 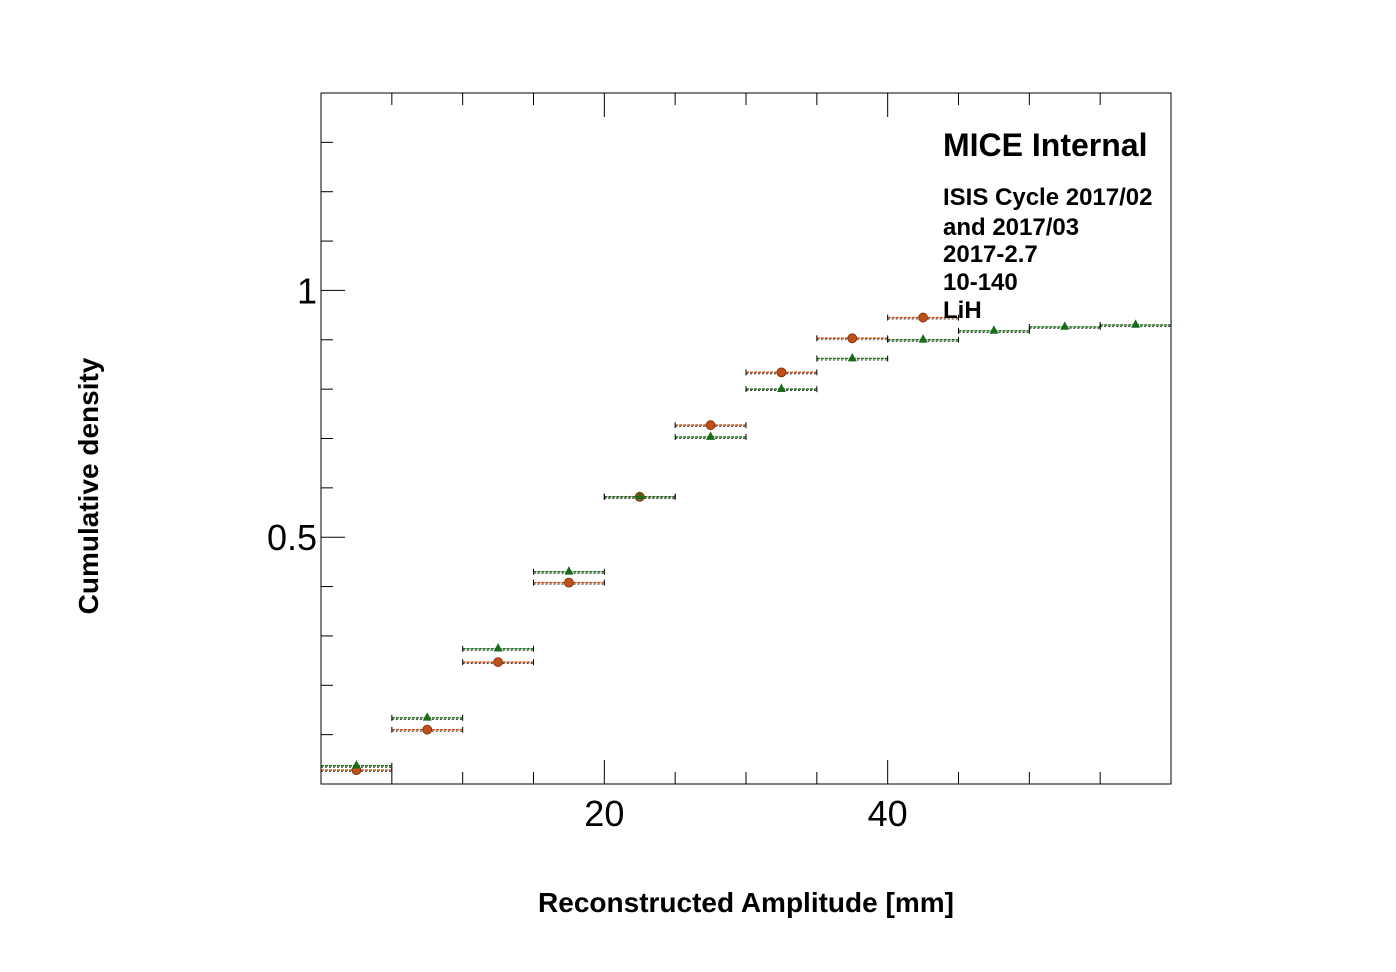 What do you see at coordinates (307, 290) in the screenshot?
I see `y-tick-label: 1` at bounding box center [307, 290].